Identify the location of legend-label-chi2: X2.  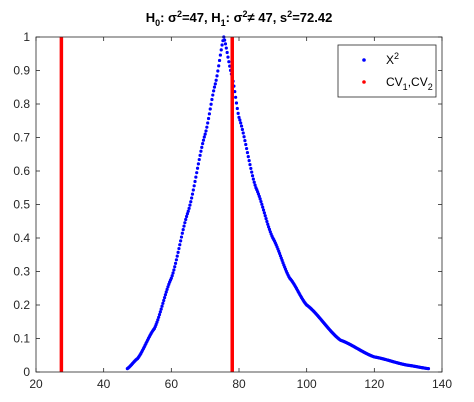
(392, 59).